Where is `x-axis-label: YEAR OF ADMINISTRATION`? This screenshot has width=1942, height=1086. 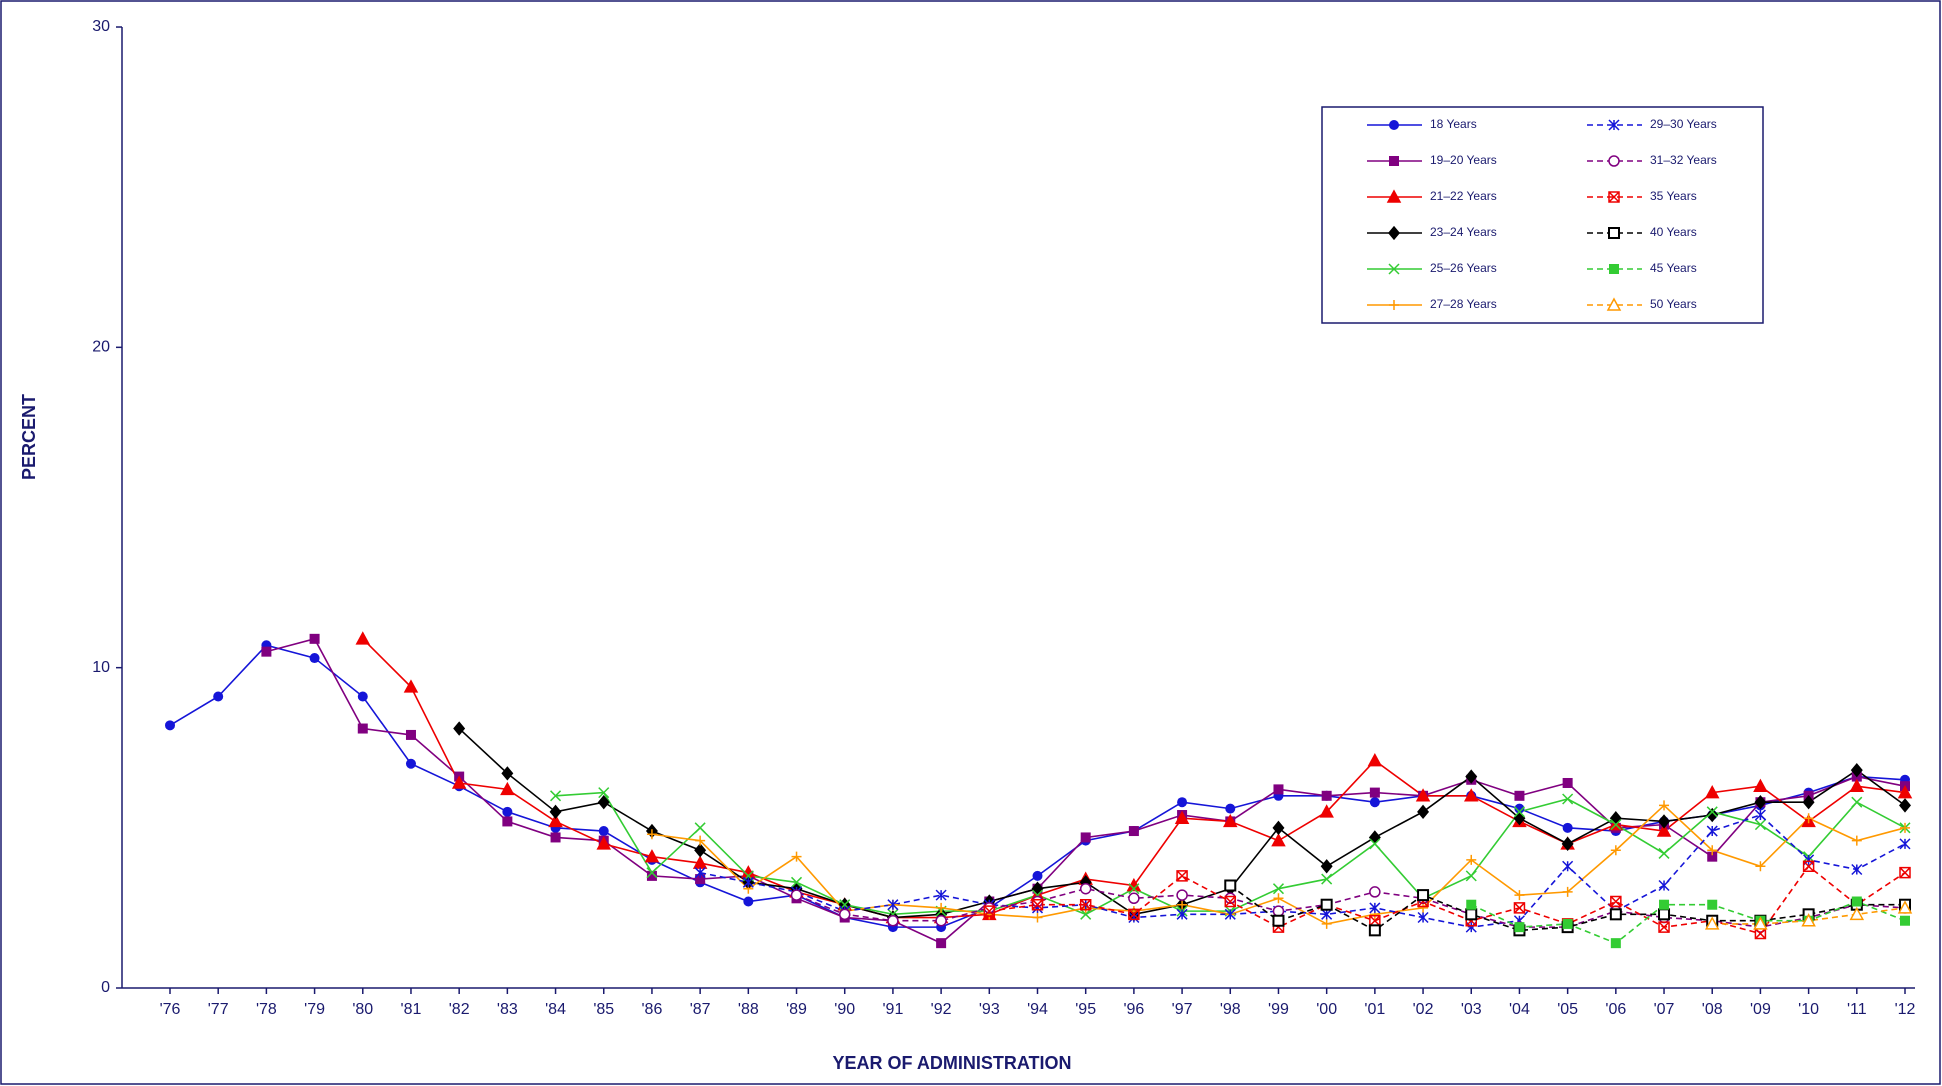
x-axis-label: YEAR OF ADMINISTRATION is located at coordinates (952, 1063).